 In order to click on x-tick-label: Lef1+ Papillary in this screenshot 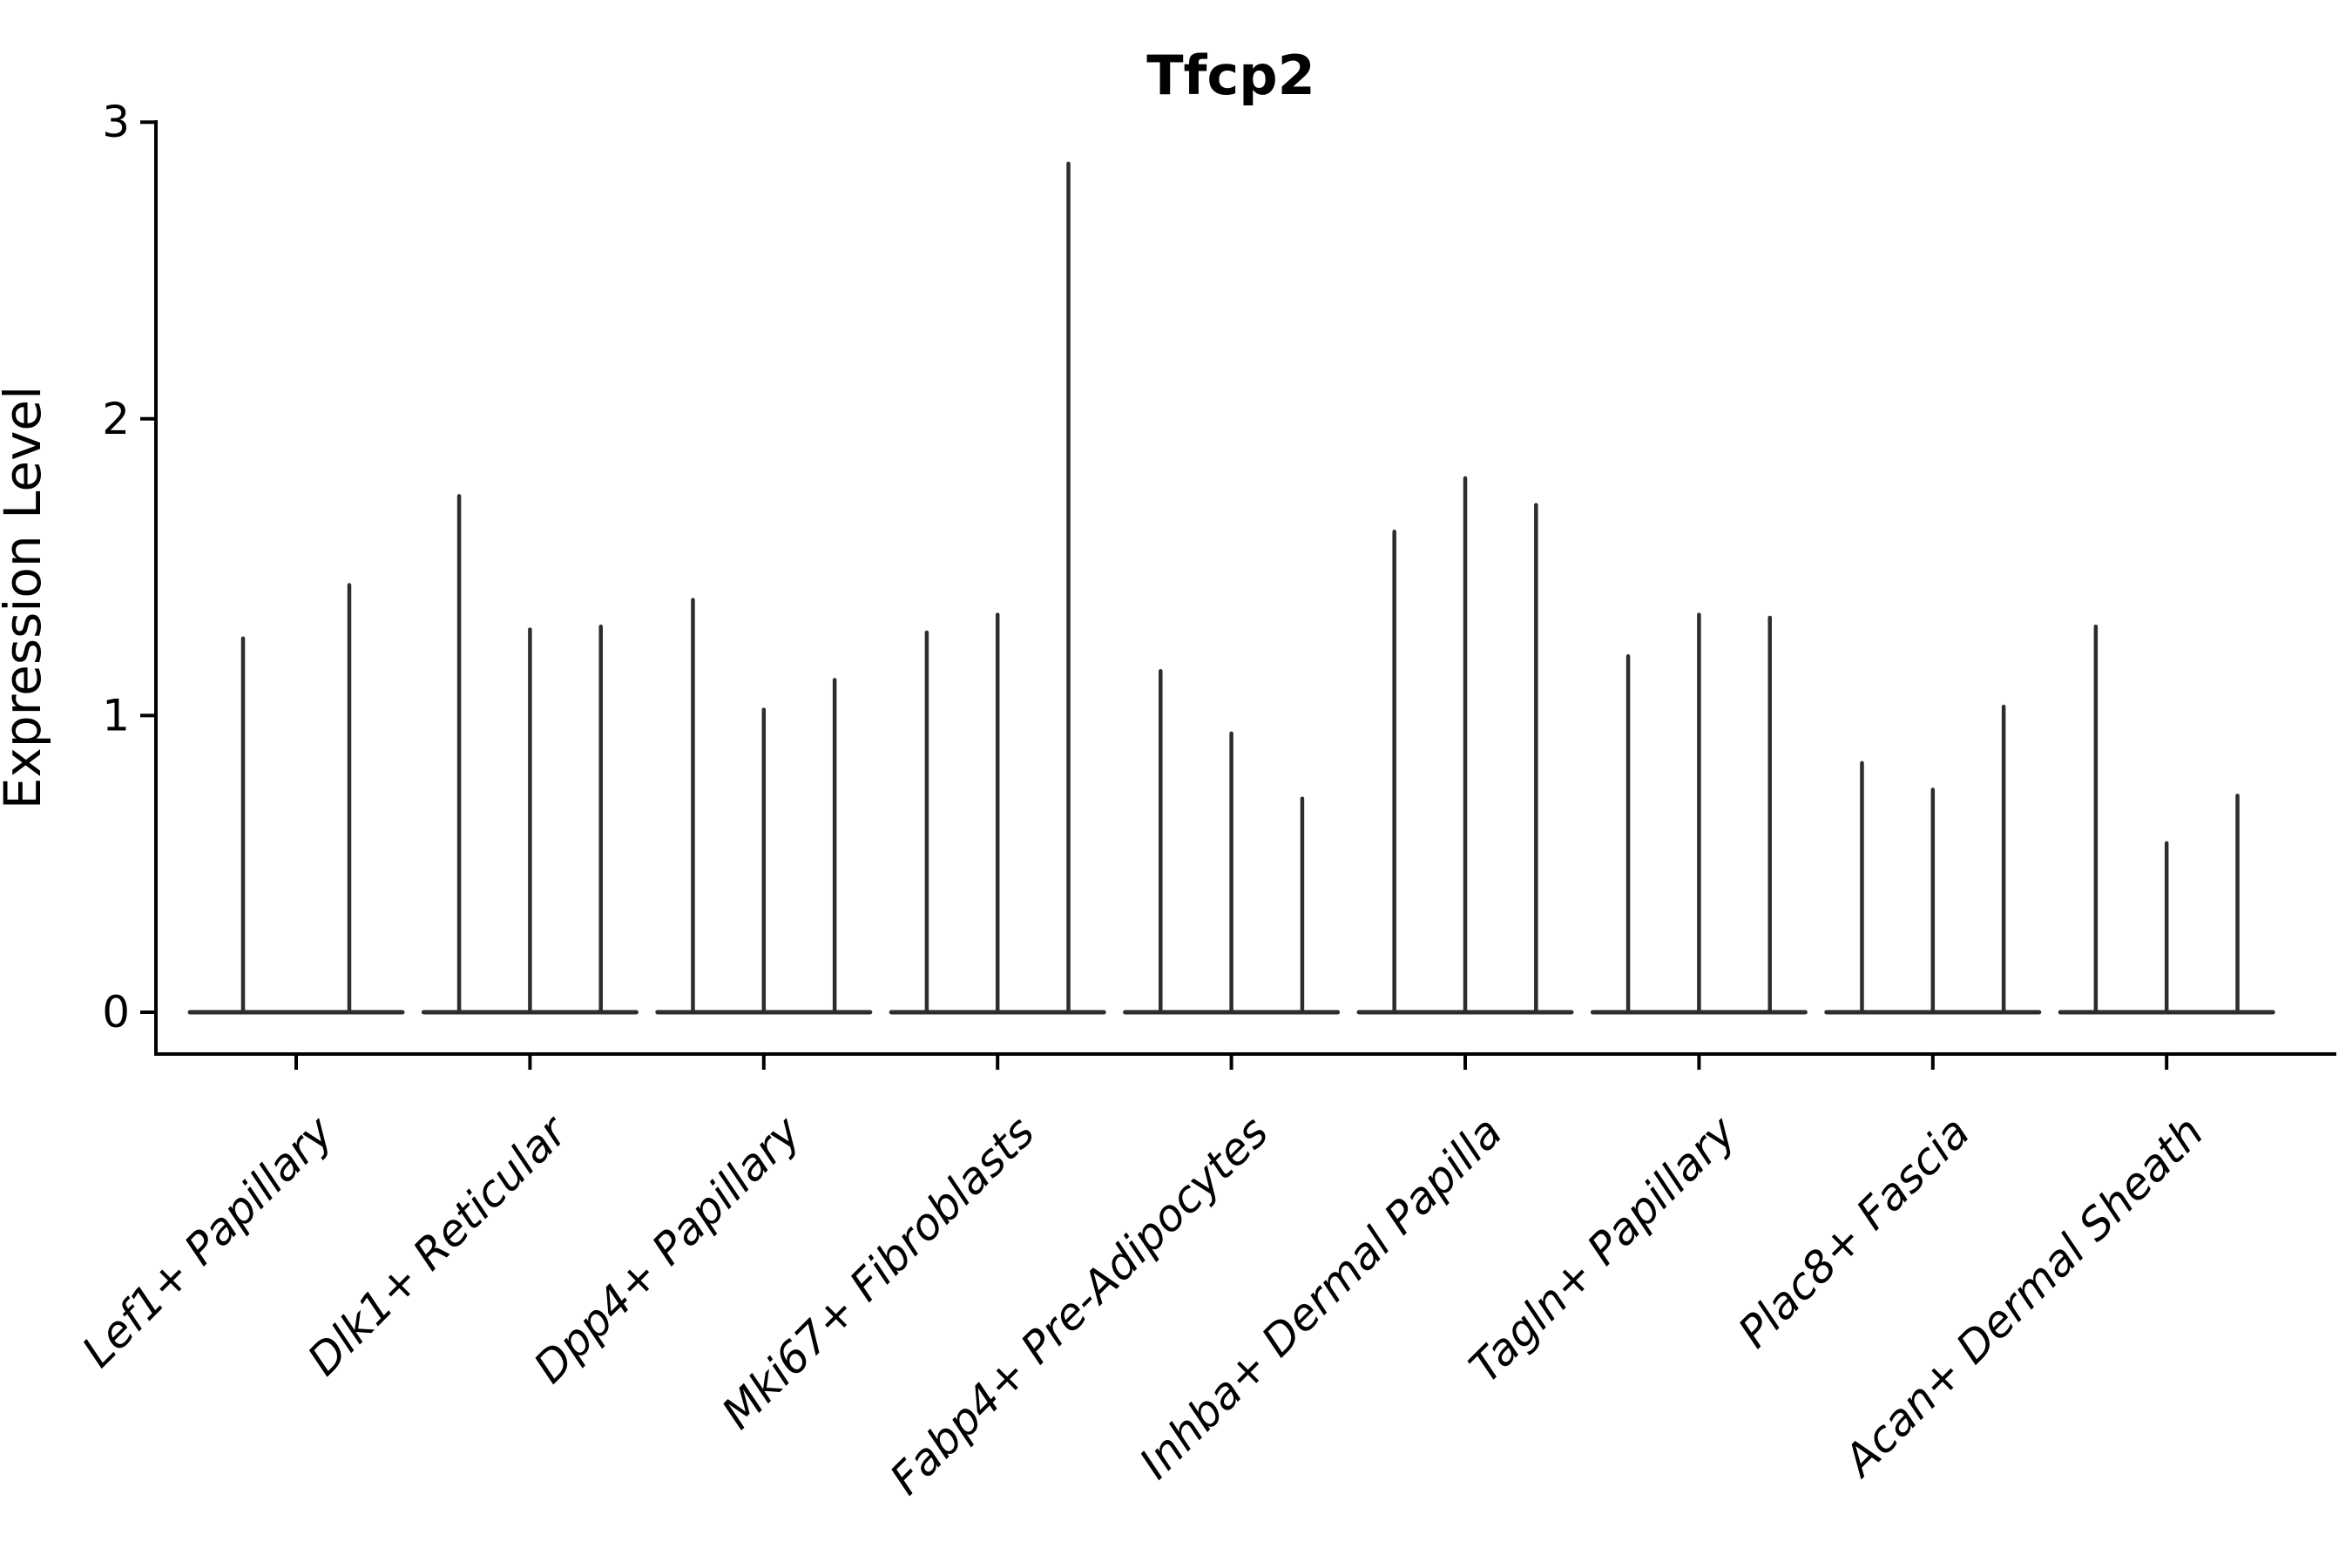, I will do `click(207, 1241)`.